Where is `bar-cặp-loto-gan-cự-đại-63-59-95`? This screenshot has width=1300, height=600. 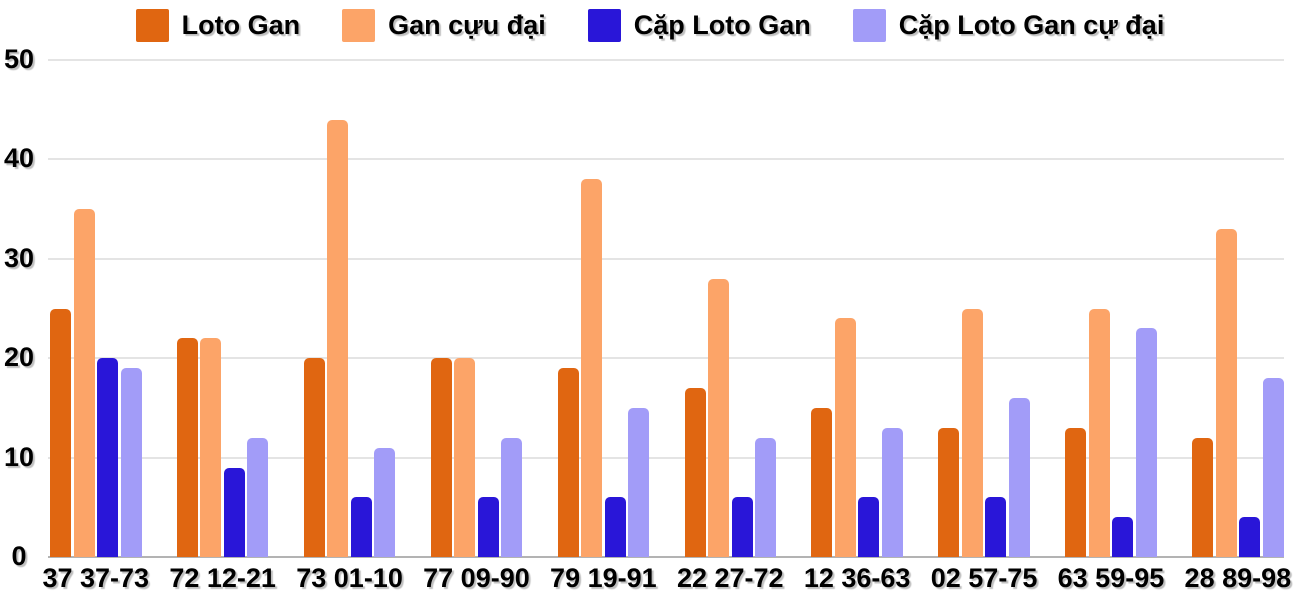 bar-cặp-loto-gan-cự-đại-63-59-95 is located at coordinates (1146, 442).